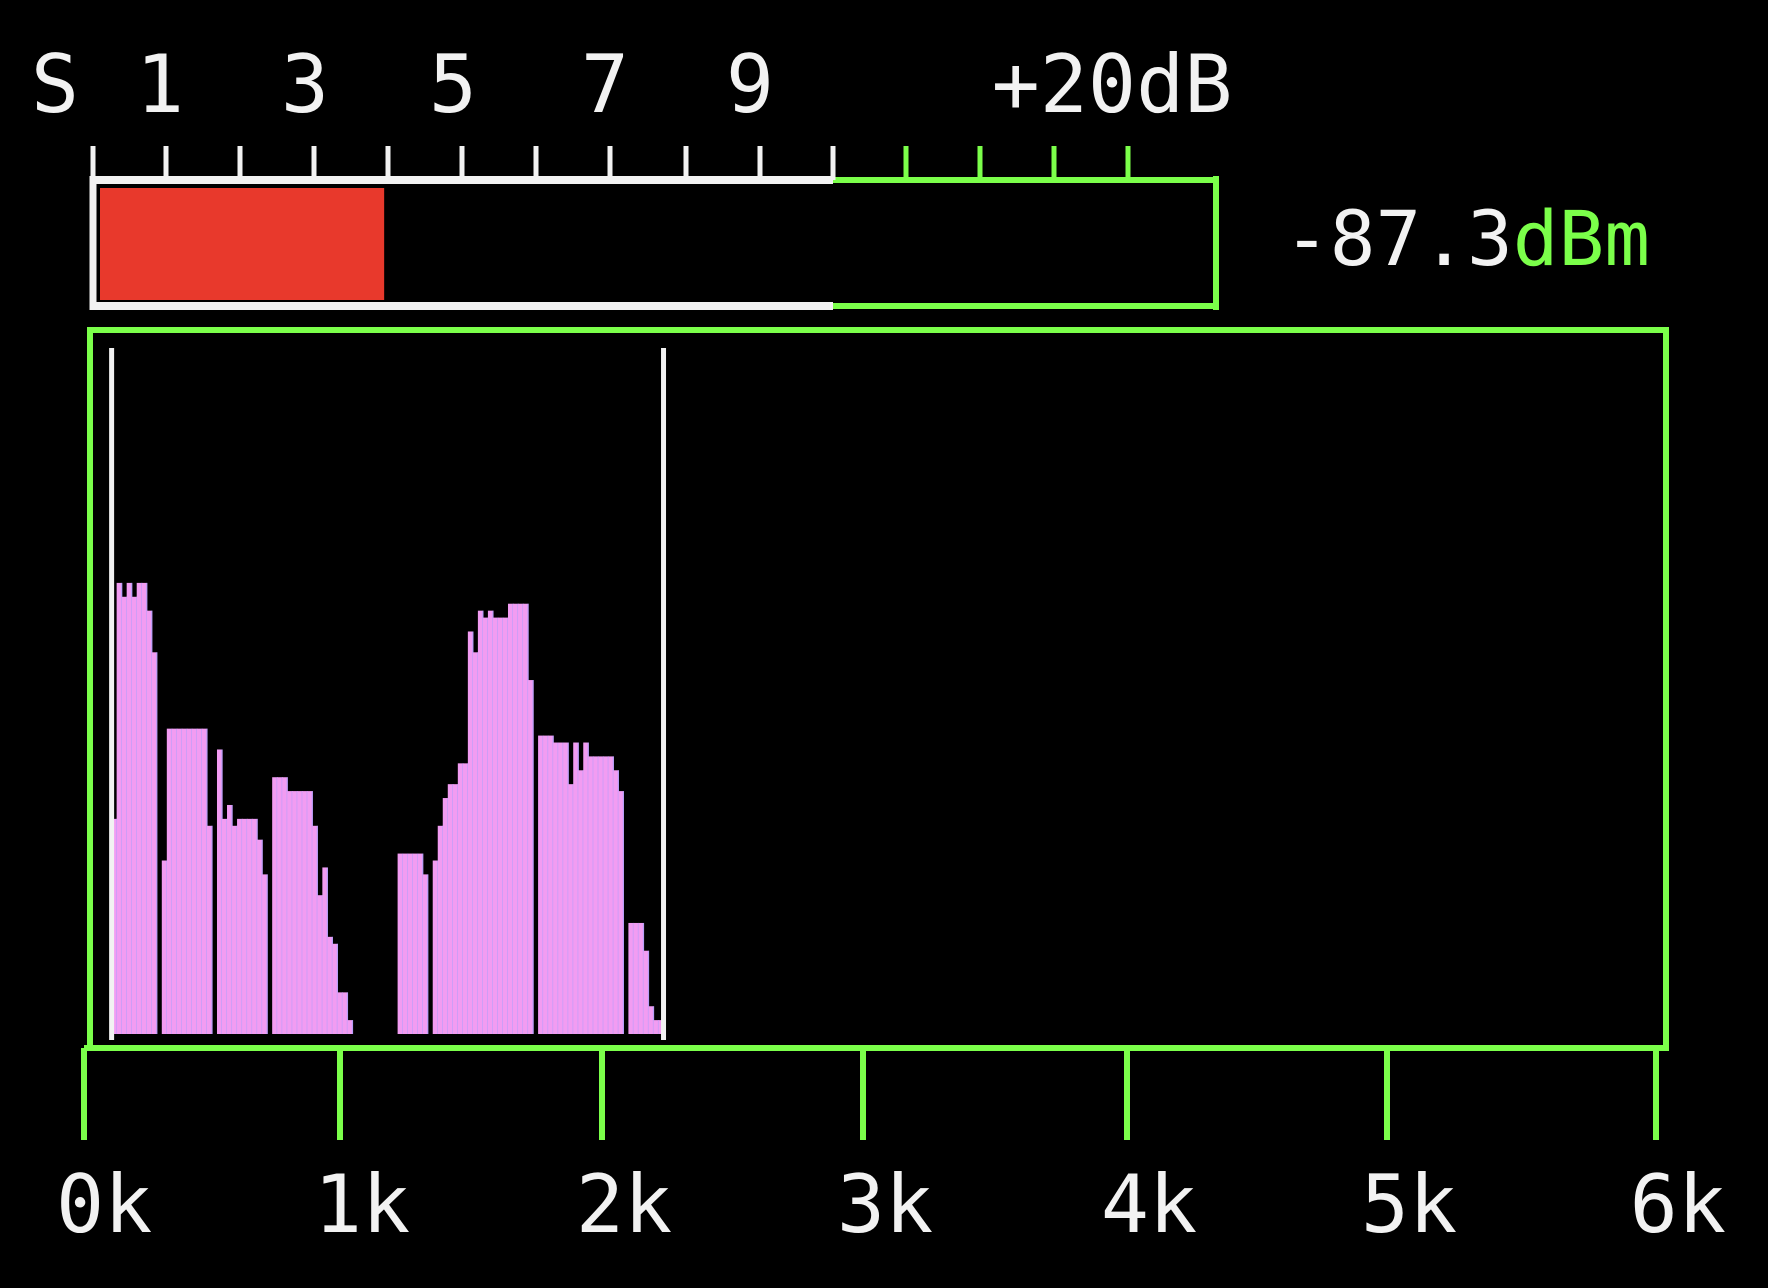 This screenshot has width=1768, height=1288. What do you see at coordinates (453, 84) in the screenshot?
I see `s-meter-label-5: 5` at bounding box center [453, 84].